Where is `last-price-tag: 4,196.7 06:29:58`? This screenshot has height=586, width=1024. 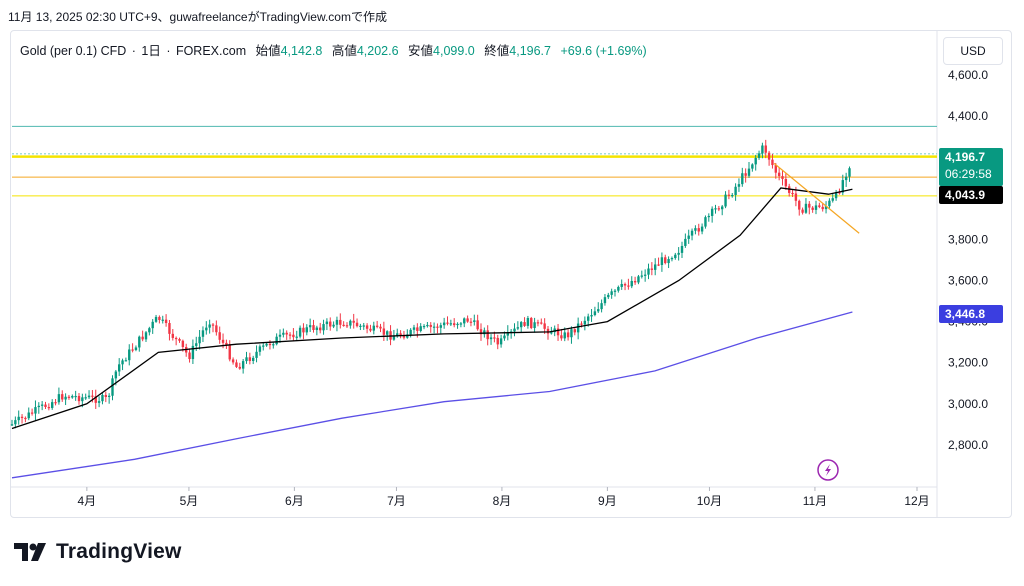
last-price-tag: 4,196.7 06:29:58 is located at coordinates (971, 167).